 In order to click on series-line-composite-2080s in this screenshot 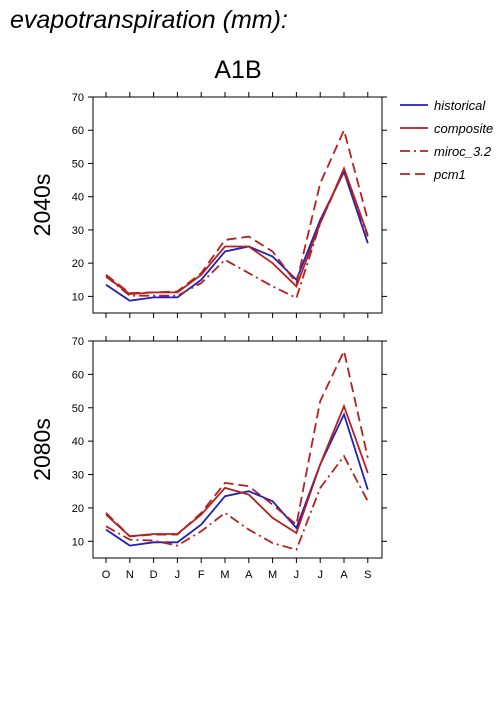, I will do `click(237, 470)`.